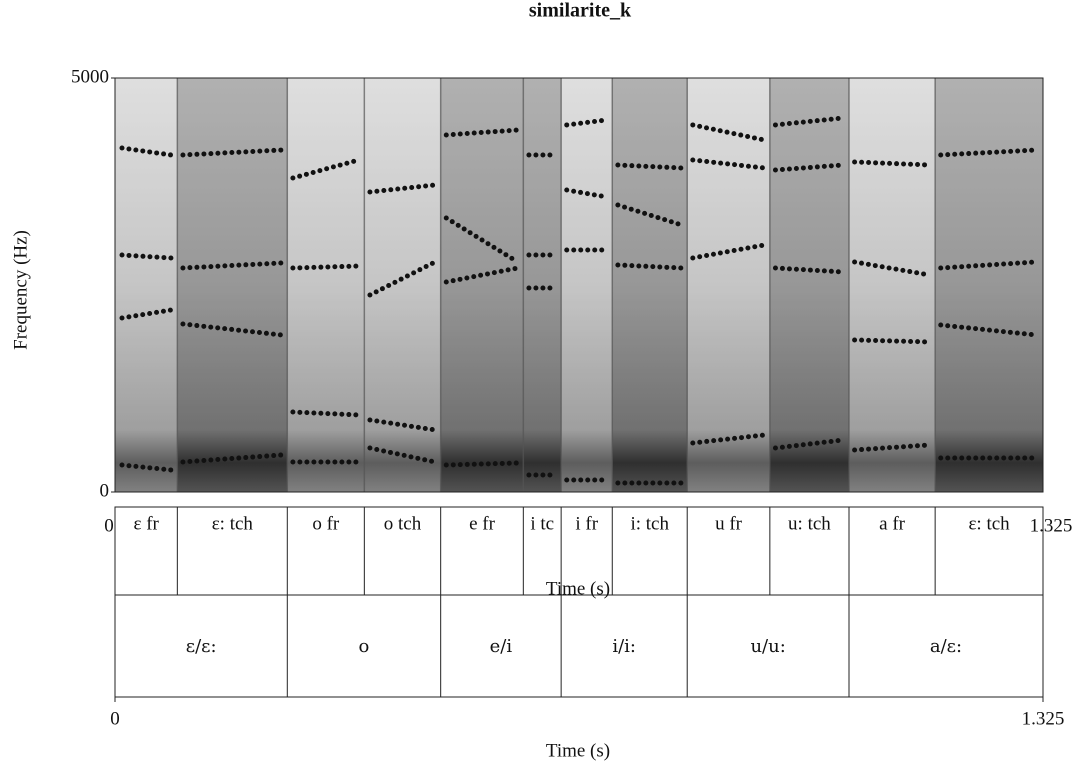 The height and width of the screenshot is (767, 1073). I want to click on chart-title: similarite_k, so click(580, 11).